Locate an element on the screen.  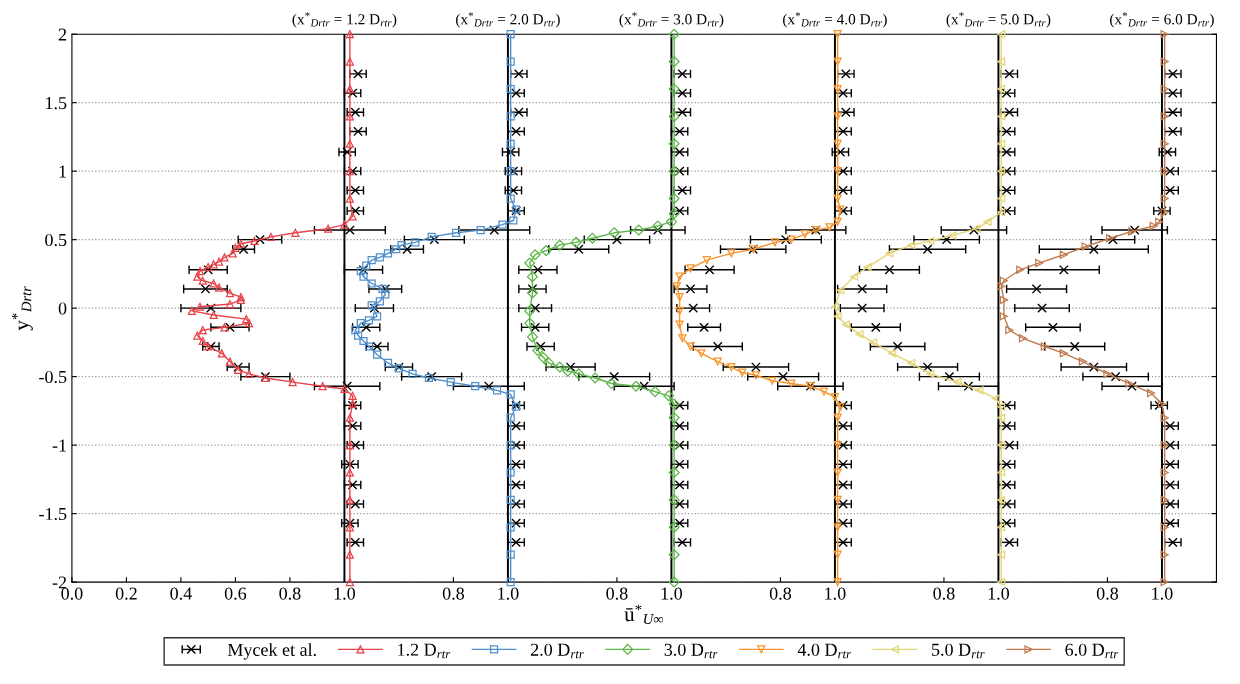
y-axis-title: y$^{*}$$_{Drtr}$ is located at coordinates (22, 308).